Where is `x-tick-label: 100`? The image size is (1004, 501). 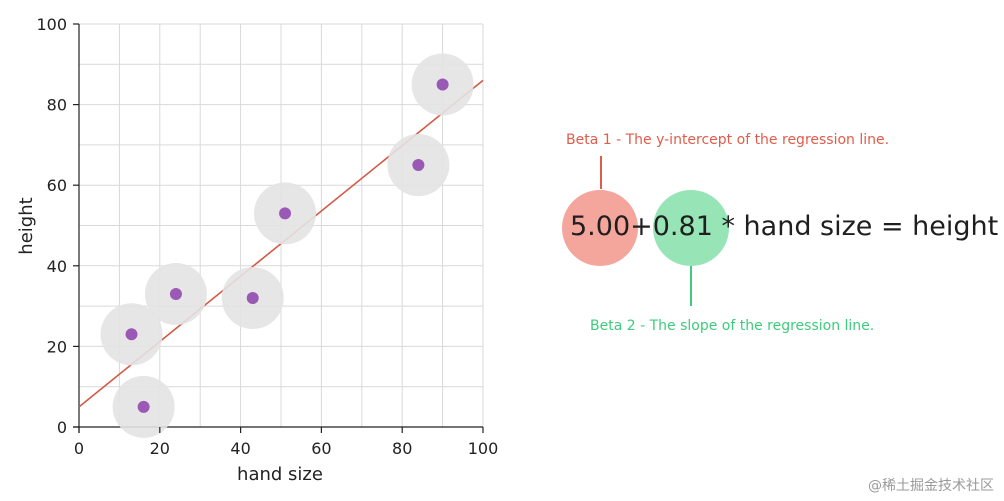
x-tick-label: 100 is located at coordinates (483, 448).